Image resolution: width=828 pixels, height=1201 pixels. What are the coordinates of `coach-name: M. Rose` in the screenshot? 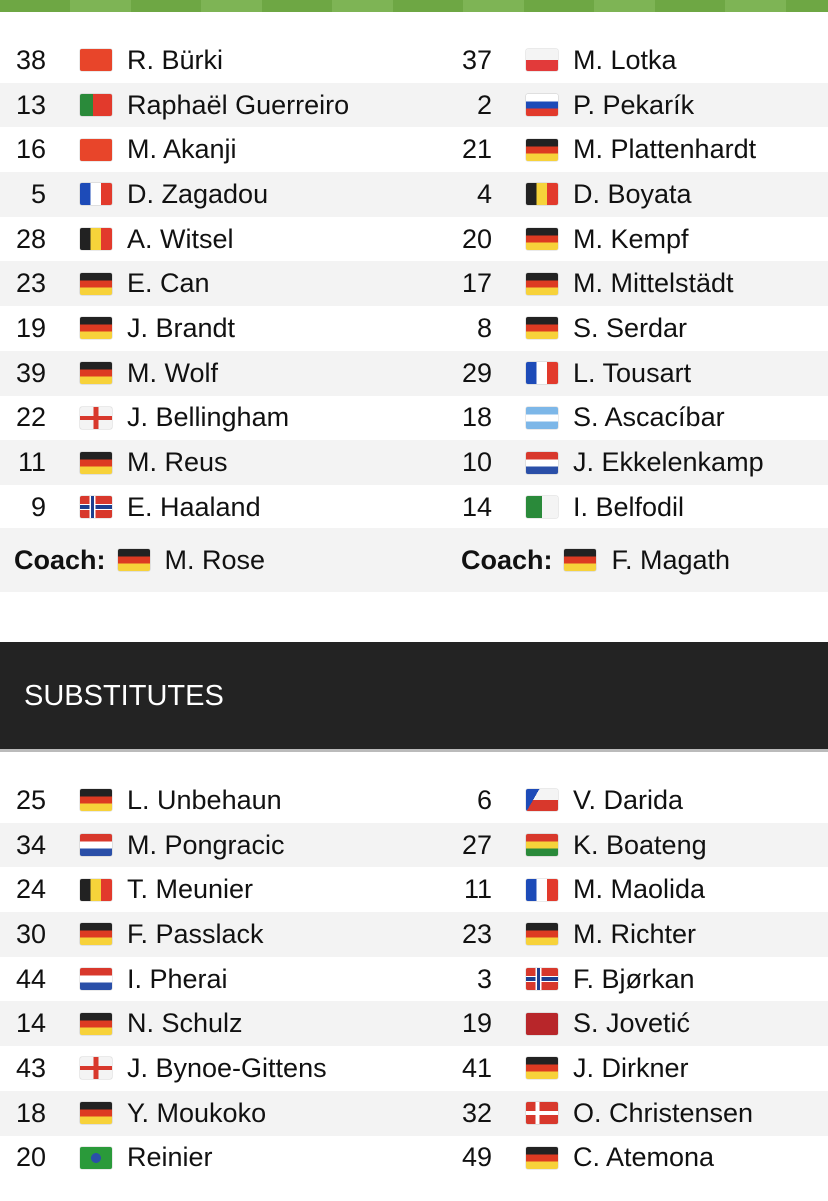 It's located at (215, 559).